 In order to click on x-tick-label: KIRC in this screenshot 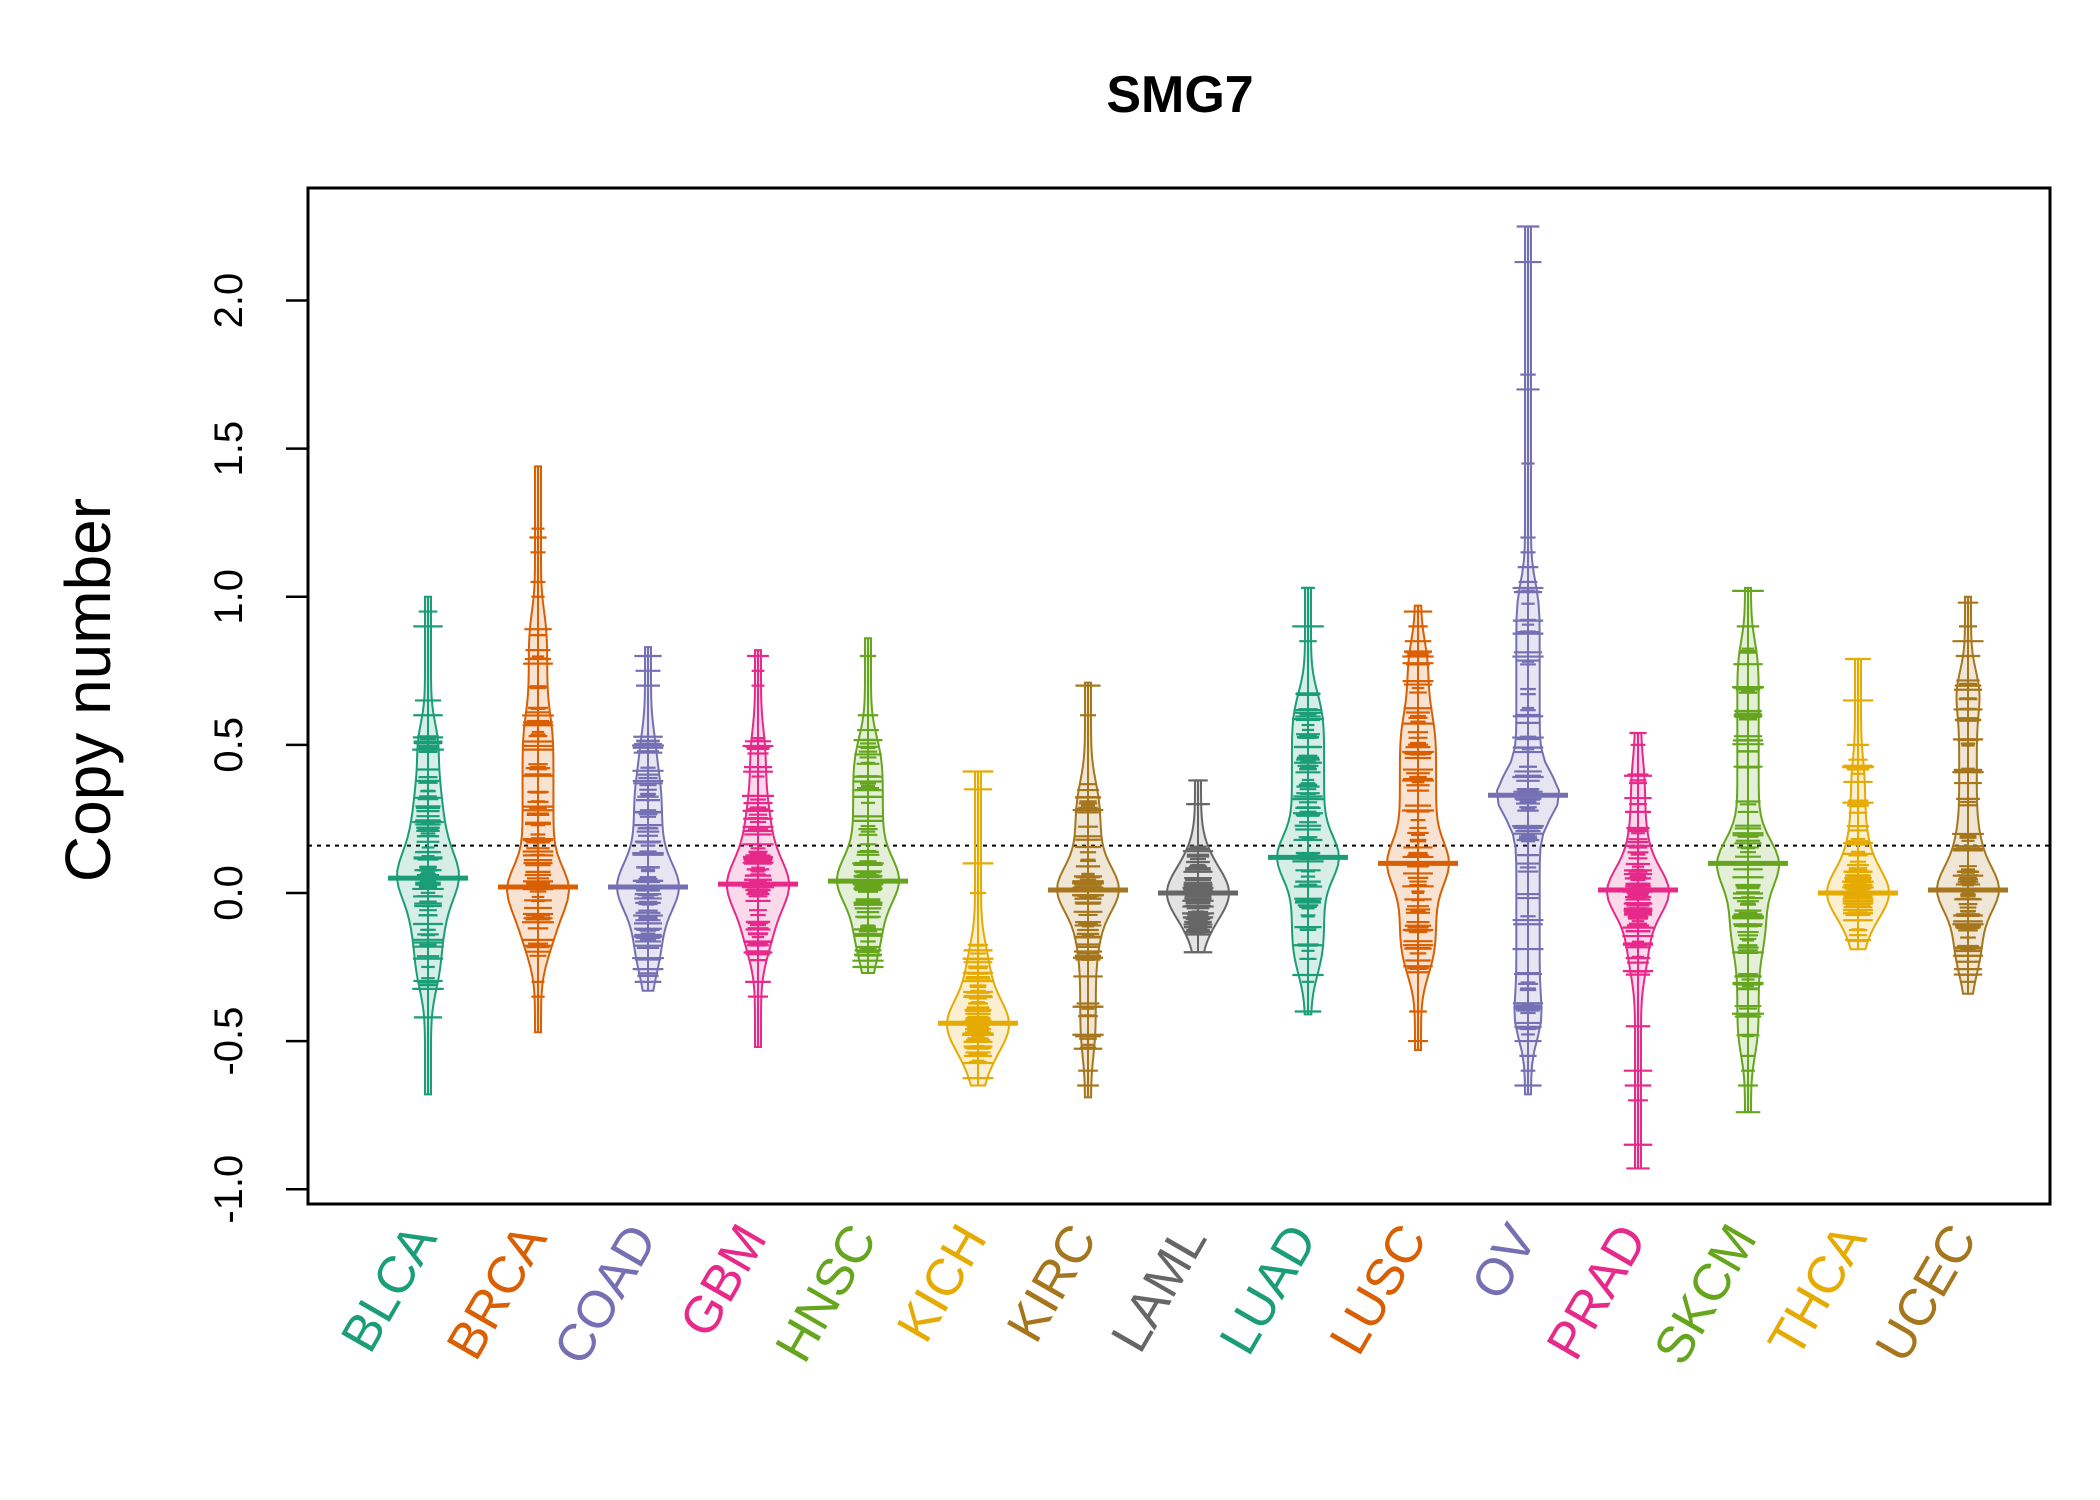, I will do `click(1052, 1283)`.